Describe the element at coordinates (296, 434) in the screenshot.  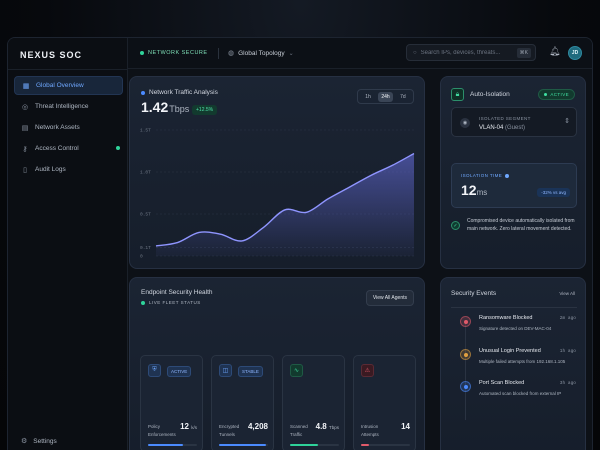
I see `tile-label-line2: Traffic` at that location.